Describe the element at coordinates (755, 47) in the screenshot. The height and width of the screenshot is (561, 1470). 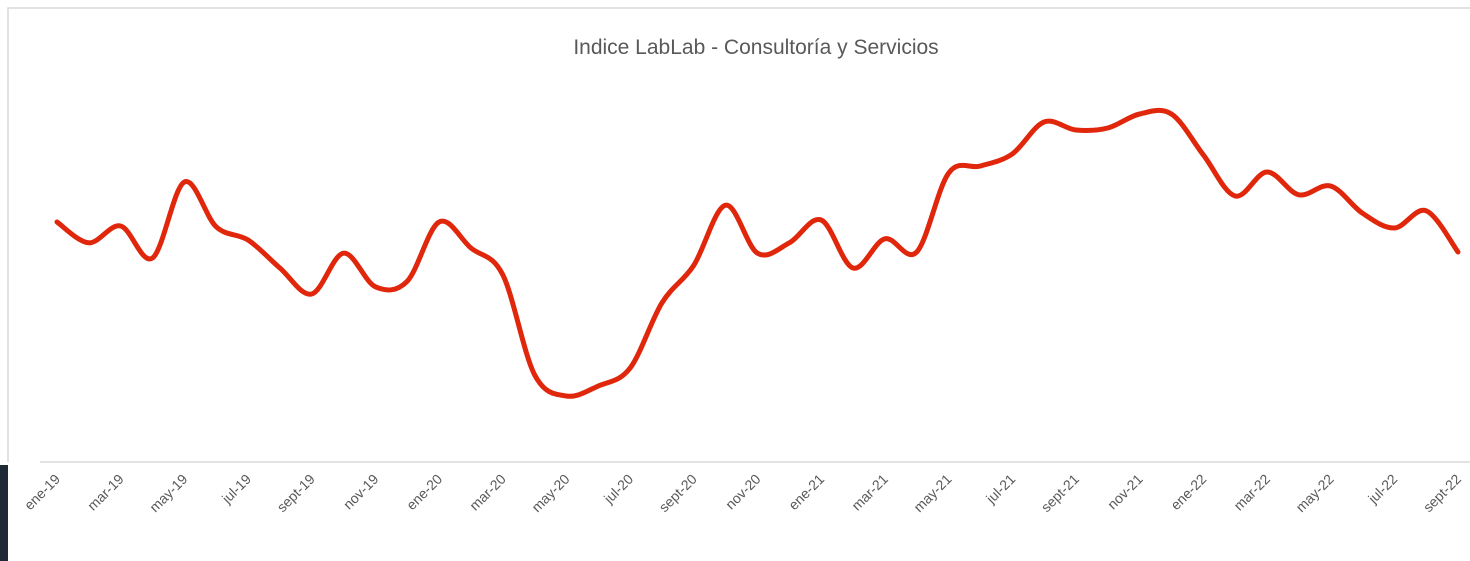
I see `chart-title: Indice LabLab - Consultoría y Servicios` at that location.